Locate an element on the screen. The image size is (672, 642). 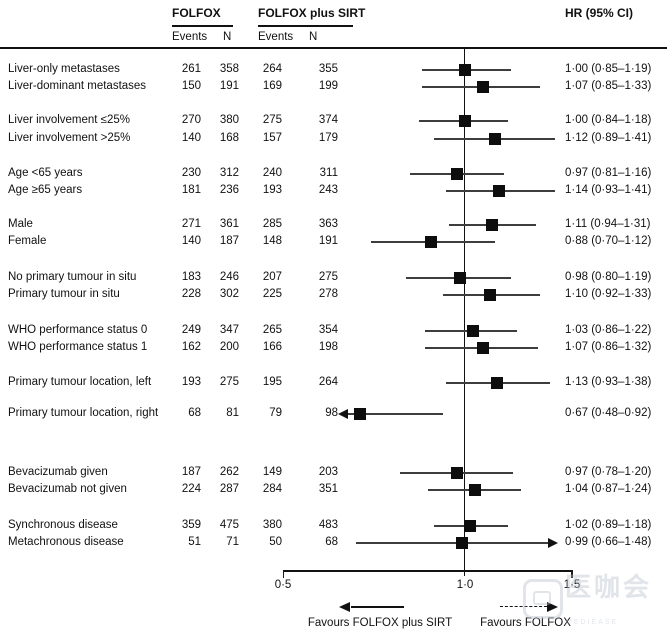
folfox-n-cell: 358 is located at coordinates (229, 69).